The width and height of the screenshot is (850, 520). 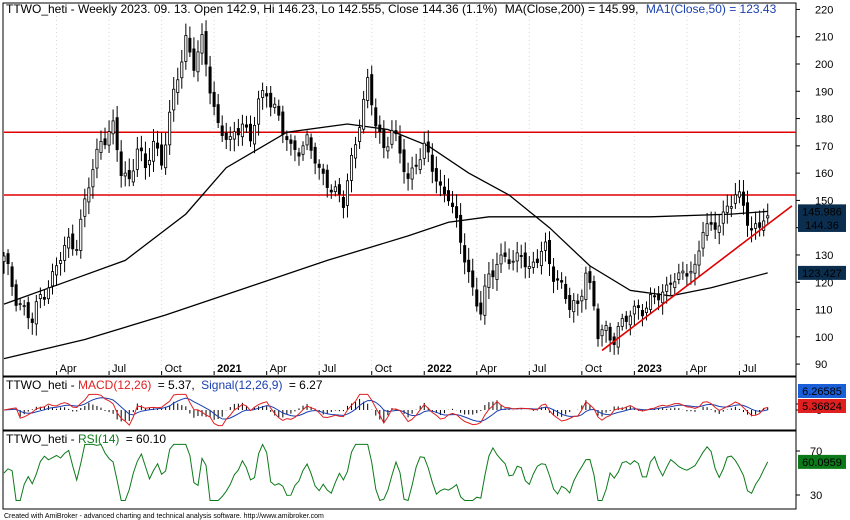 I want to click on price-badge-text: 144.36, so click(x=822, y=226).